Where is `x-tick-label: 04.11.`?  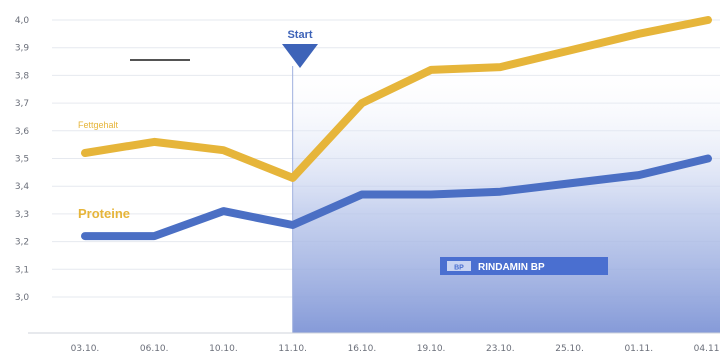 x-tick-label: 04.11. is located at coordinates (707, 349).